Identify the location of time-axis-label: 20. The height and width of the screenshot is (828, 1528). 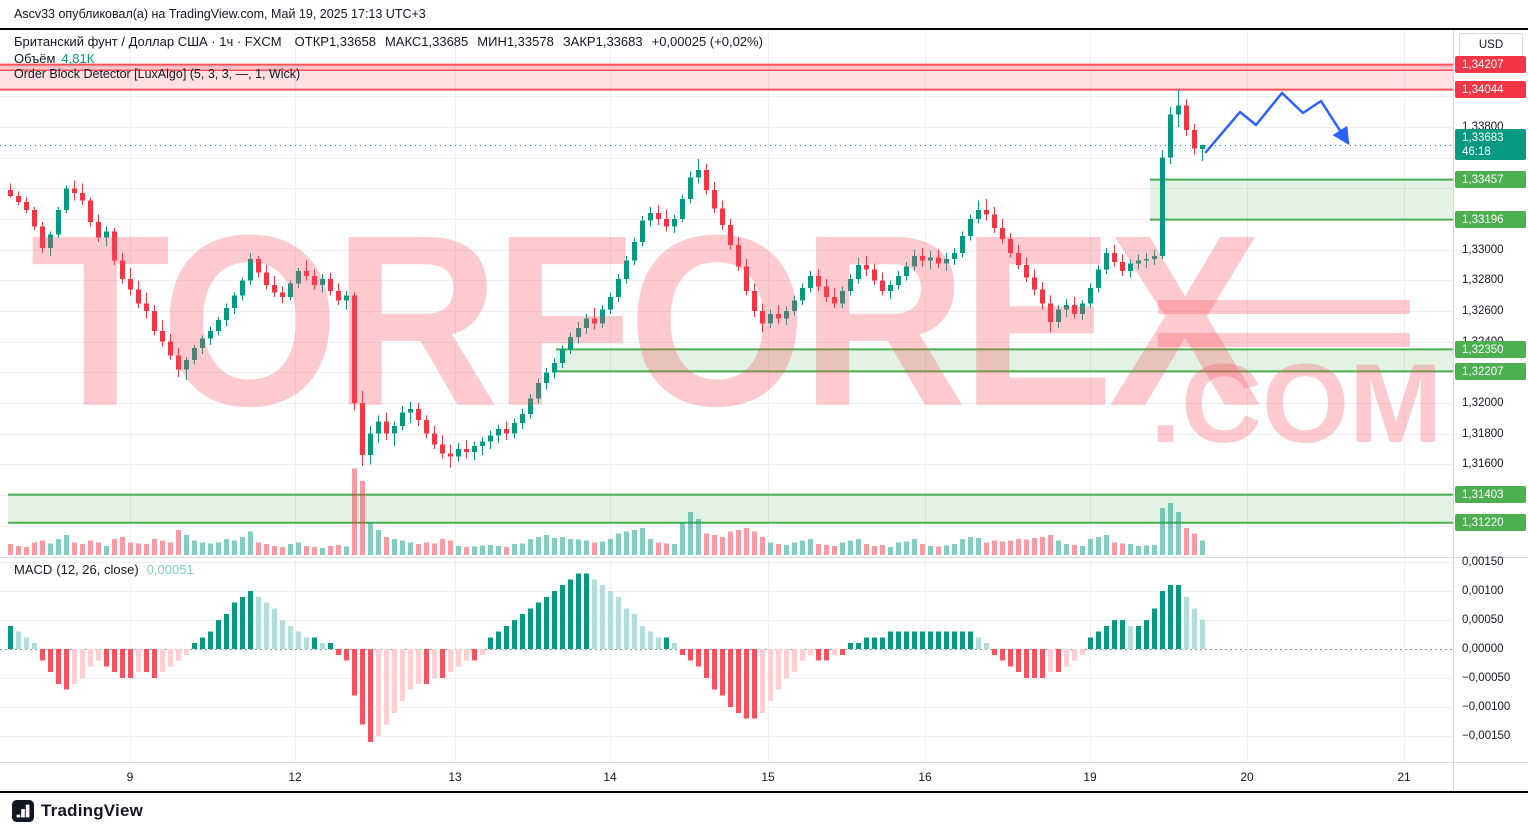
(1247, 777).